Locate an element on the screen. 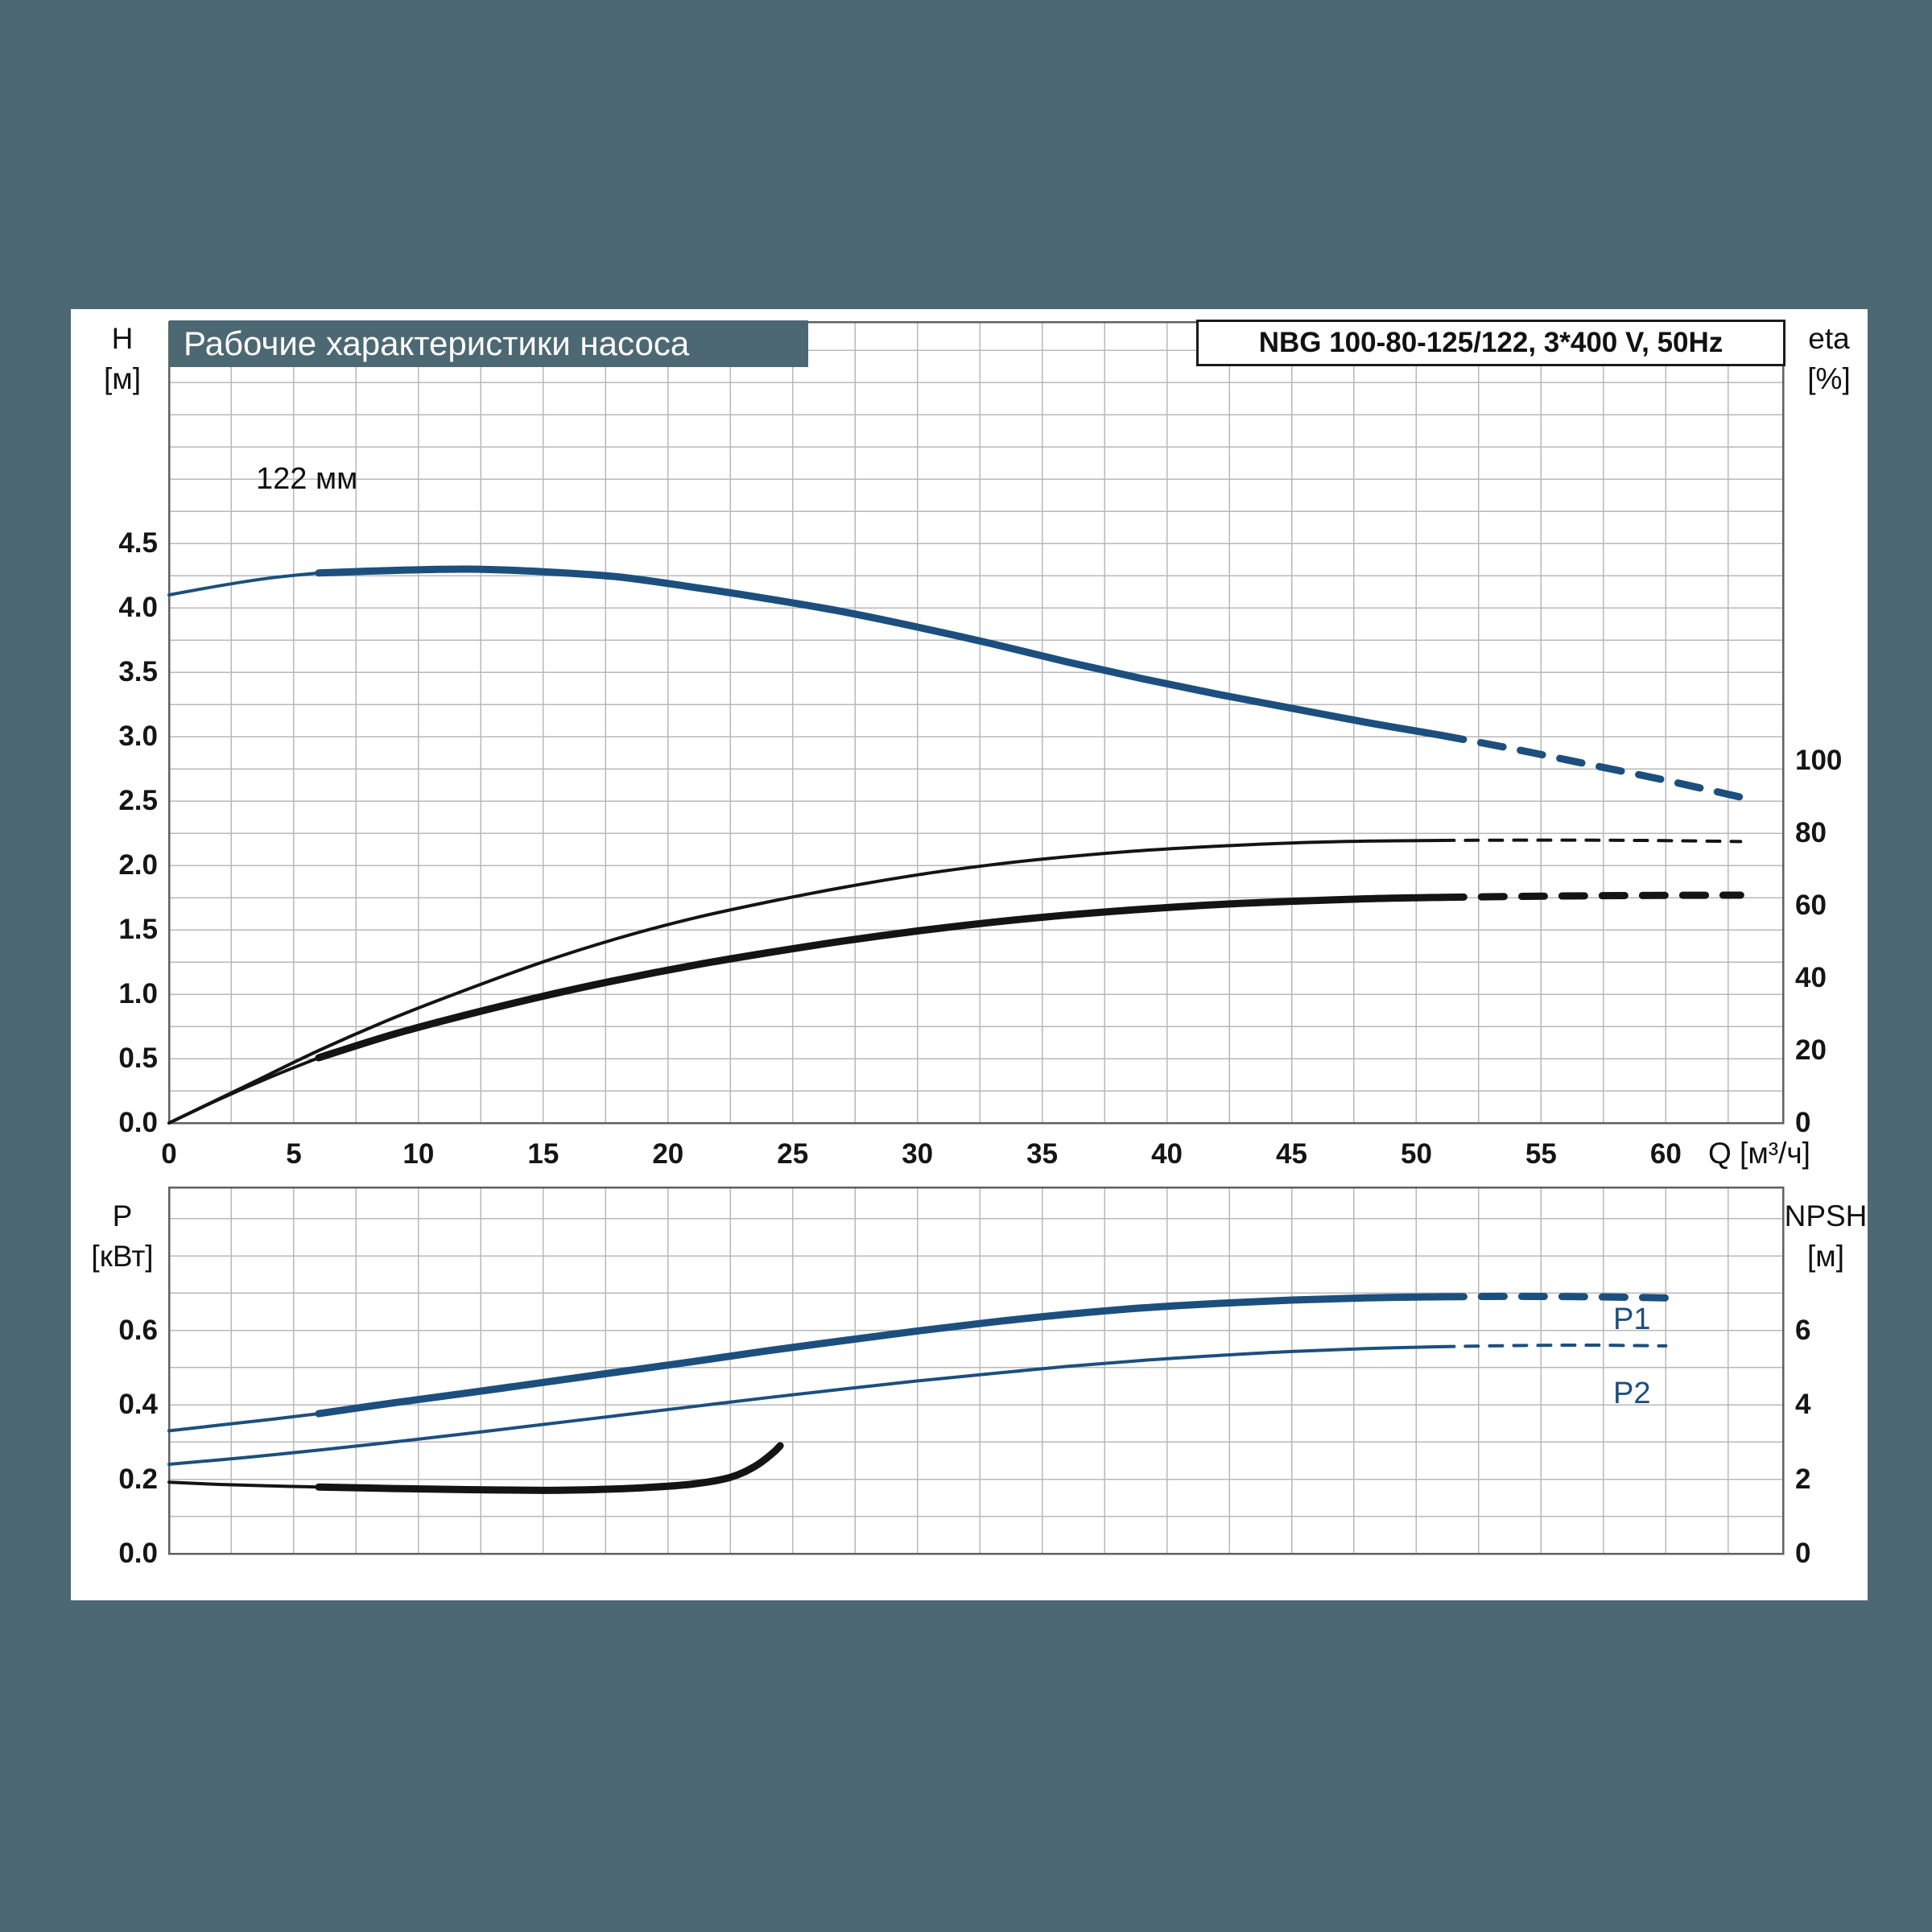 The image size is (1932, 1932). head-efficiency-y-right-tick-label: 80 is located at coordinates (1811, 832).